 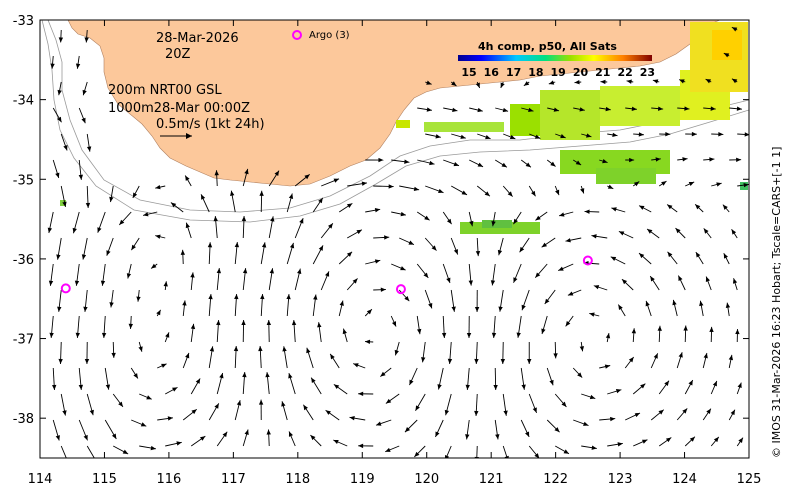 What do you see at coordinates (547, 46) in the screenshot?
I see `colorbar-title: 4h comp, p50, All Sats` at bounding box center [547, 46].